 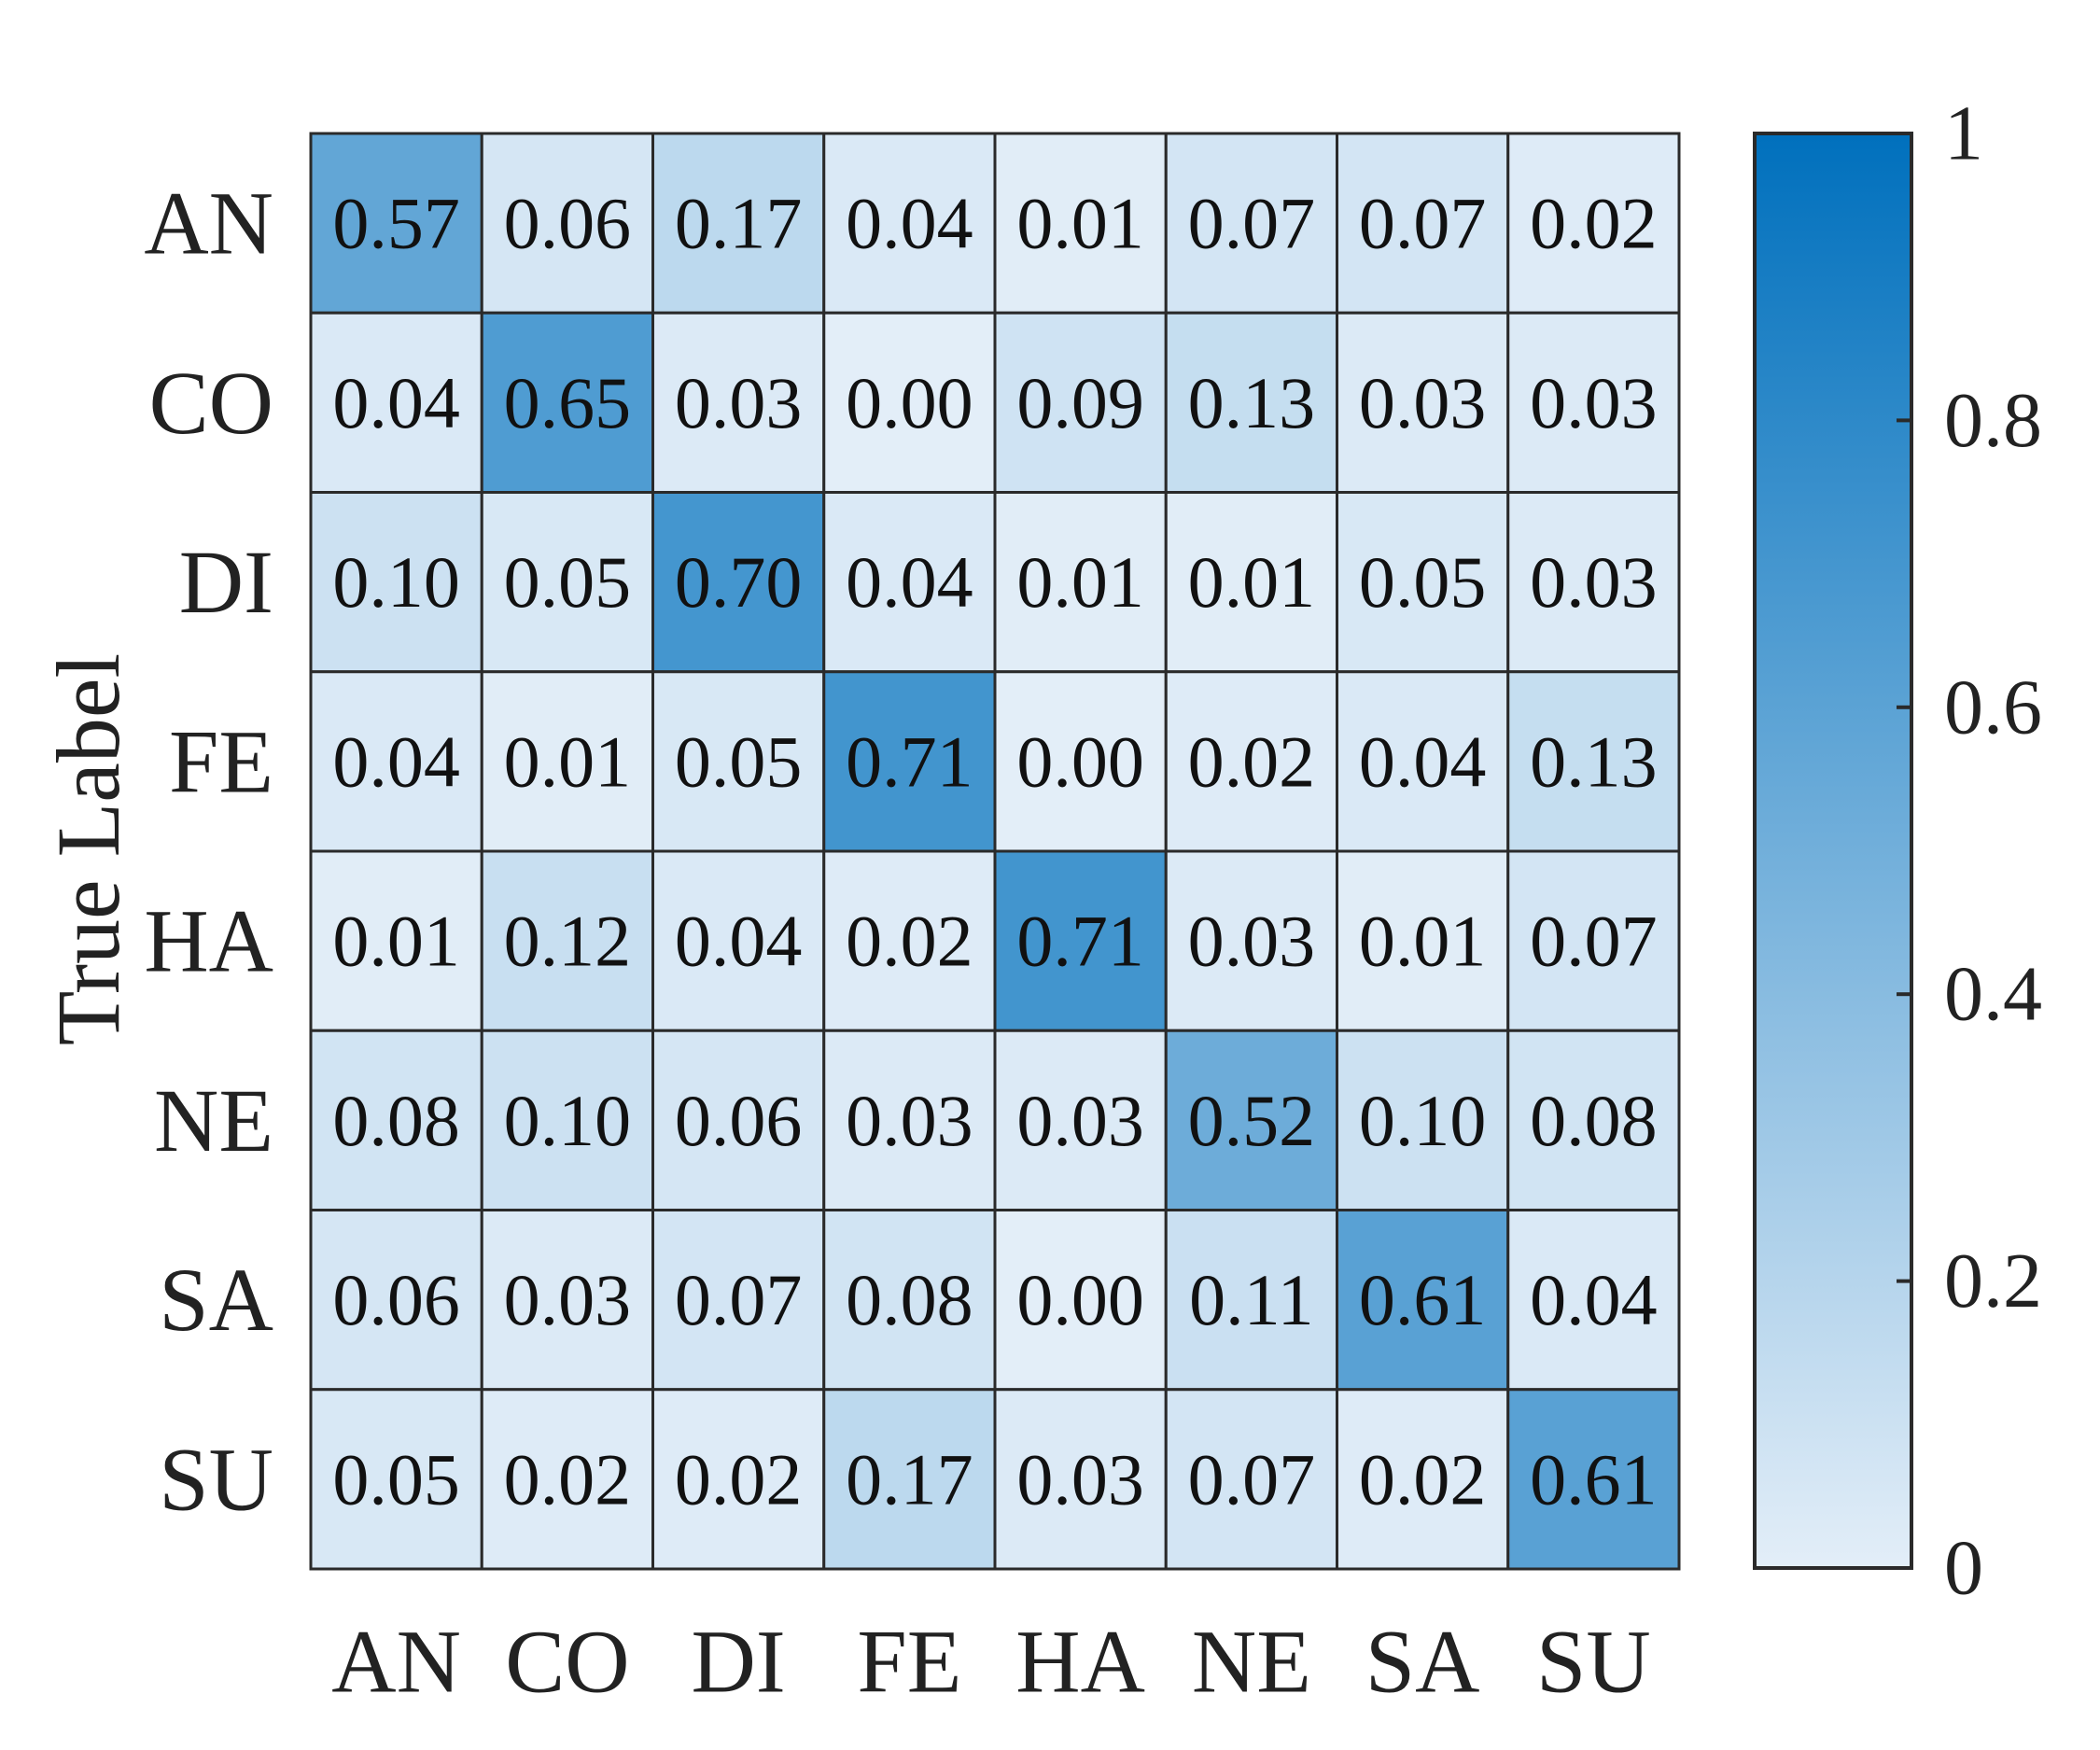 I want to click on cell-value-label: 0.52, so click(x=1252, y=1120).